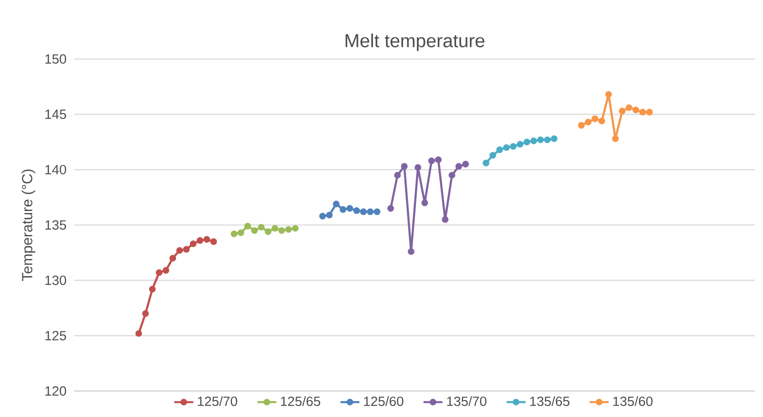 This screenshot has width=763, height=417. What do you see at coordinates (384, 401) in the screenshot?
I see `legend-label: 125/60` at bounding box center [384, 401].